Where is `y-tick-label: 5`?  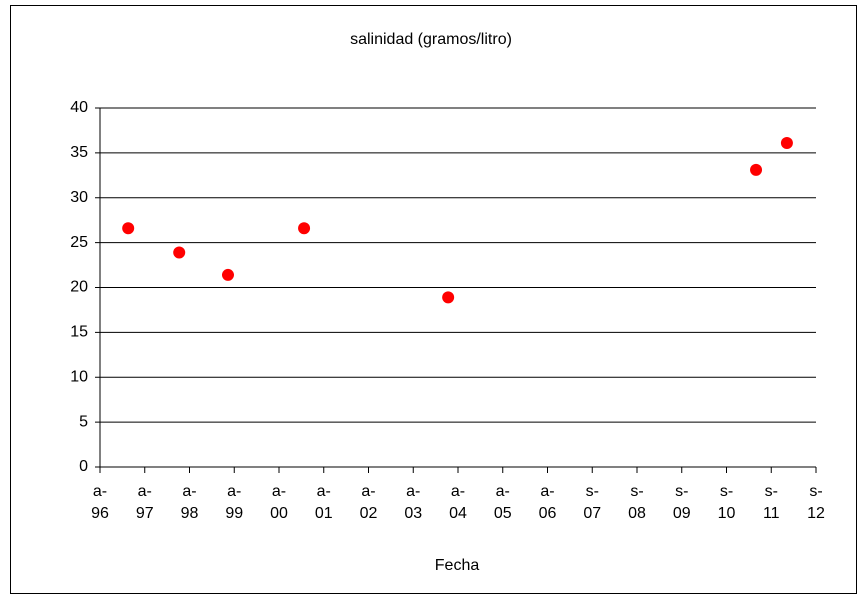 y-tick-label: 5 is located at coordinates (83, 421).